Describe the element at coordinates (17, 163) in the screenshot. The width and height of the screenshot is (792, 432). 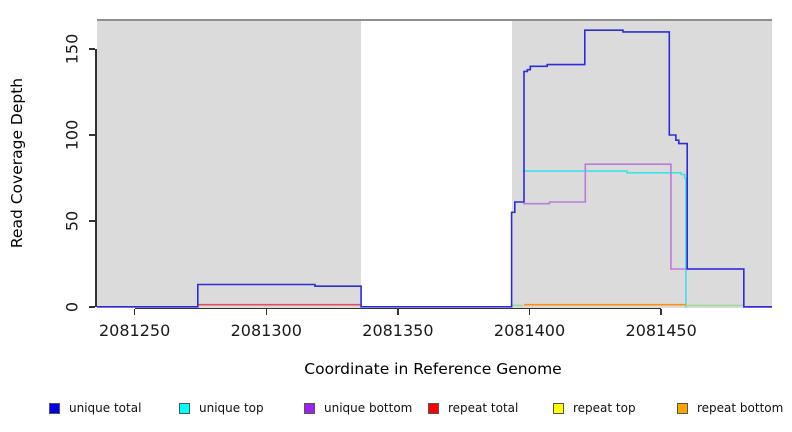
I see `y-axis-title: Read Coverage Depth` at that location.